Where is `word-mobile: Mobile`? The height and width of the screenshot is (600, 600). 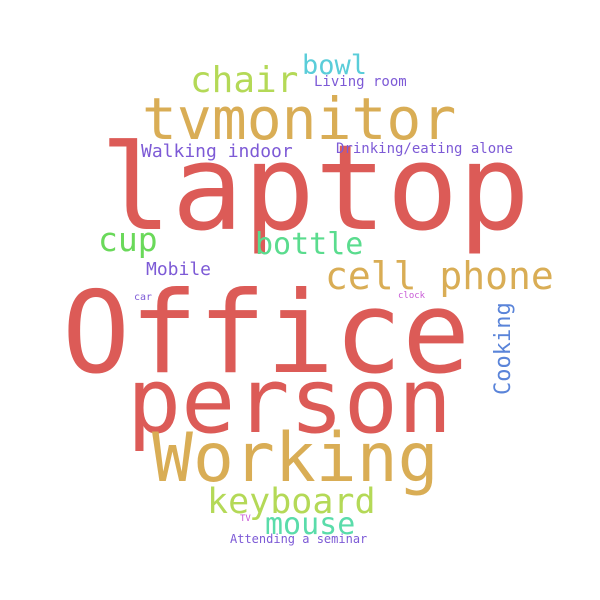
word-mobile: Mobile is located at coordinates (179, 269).